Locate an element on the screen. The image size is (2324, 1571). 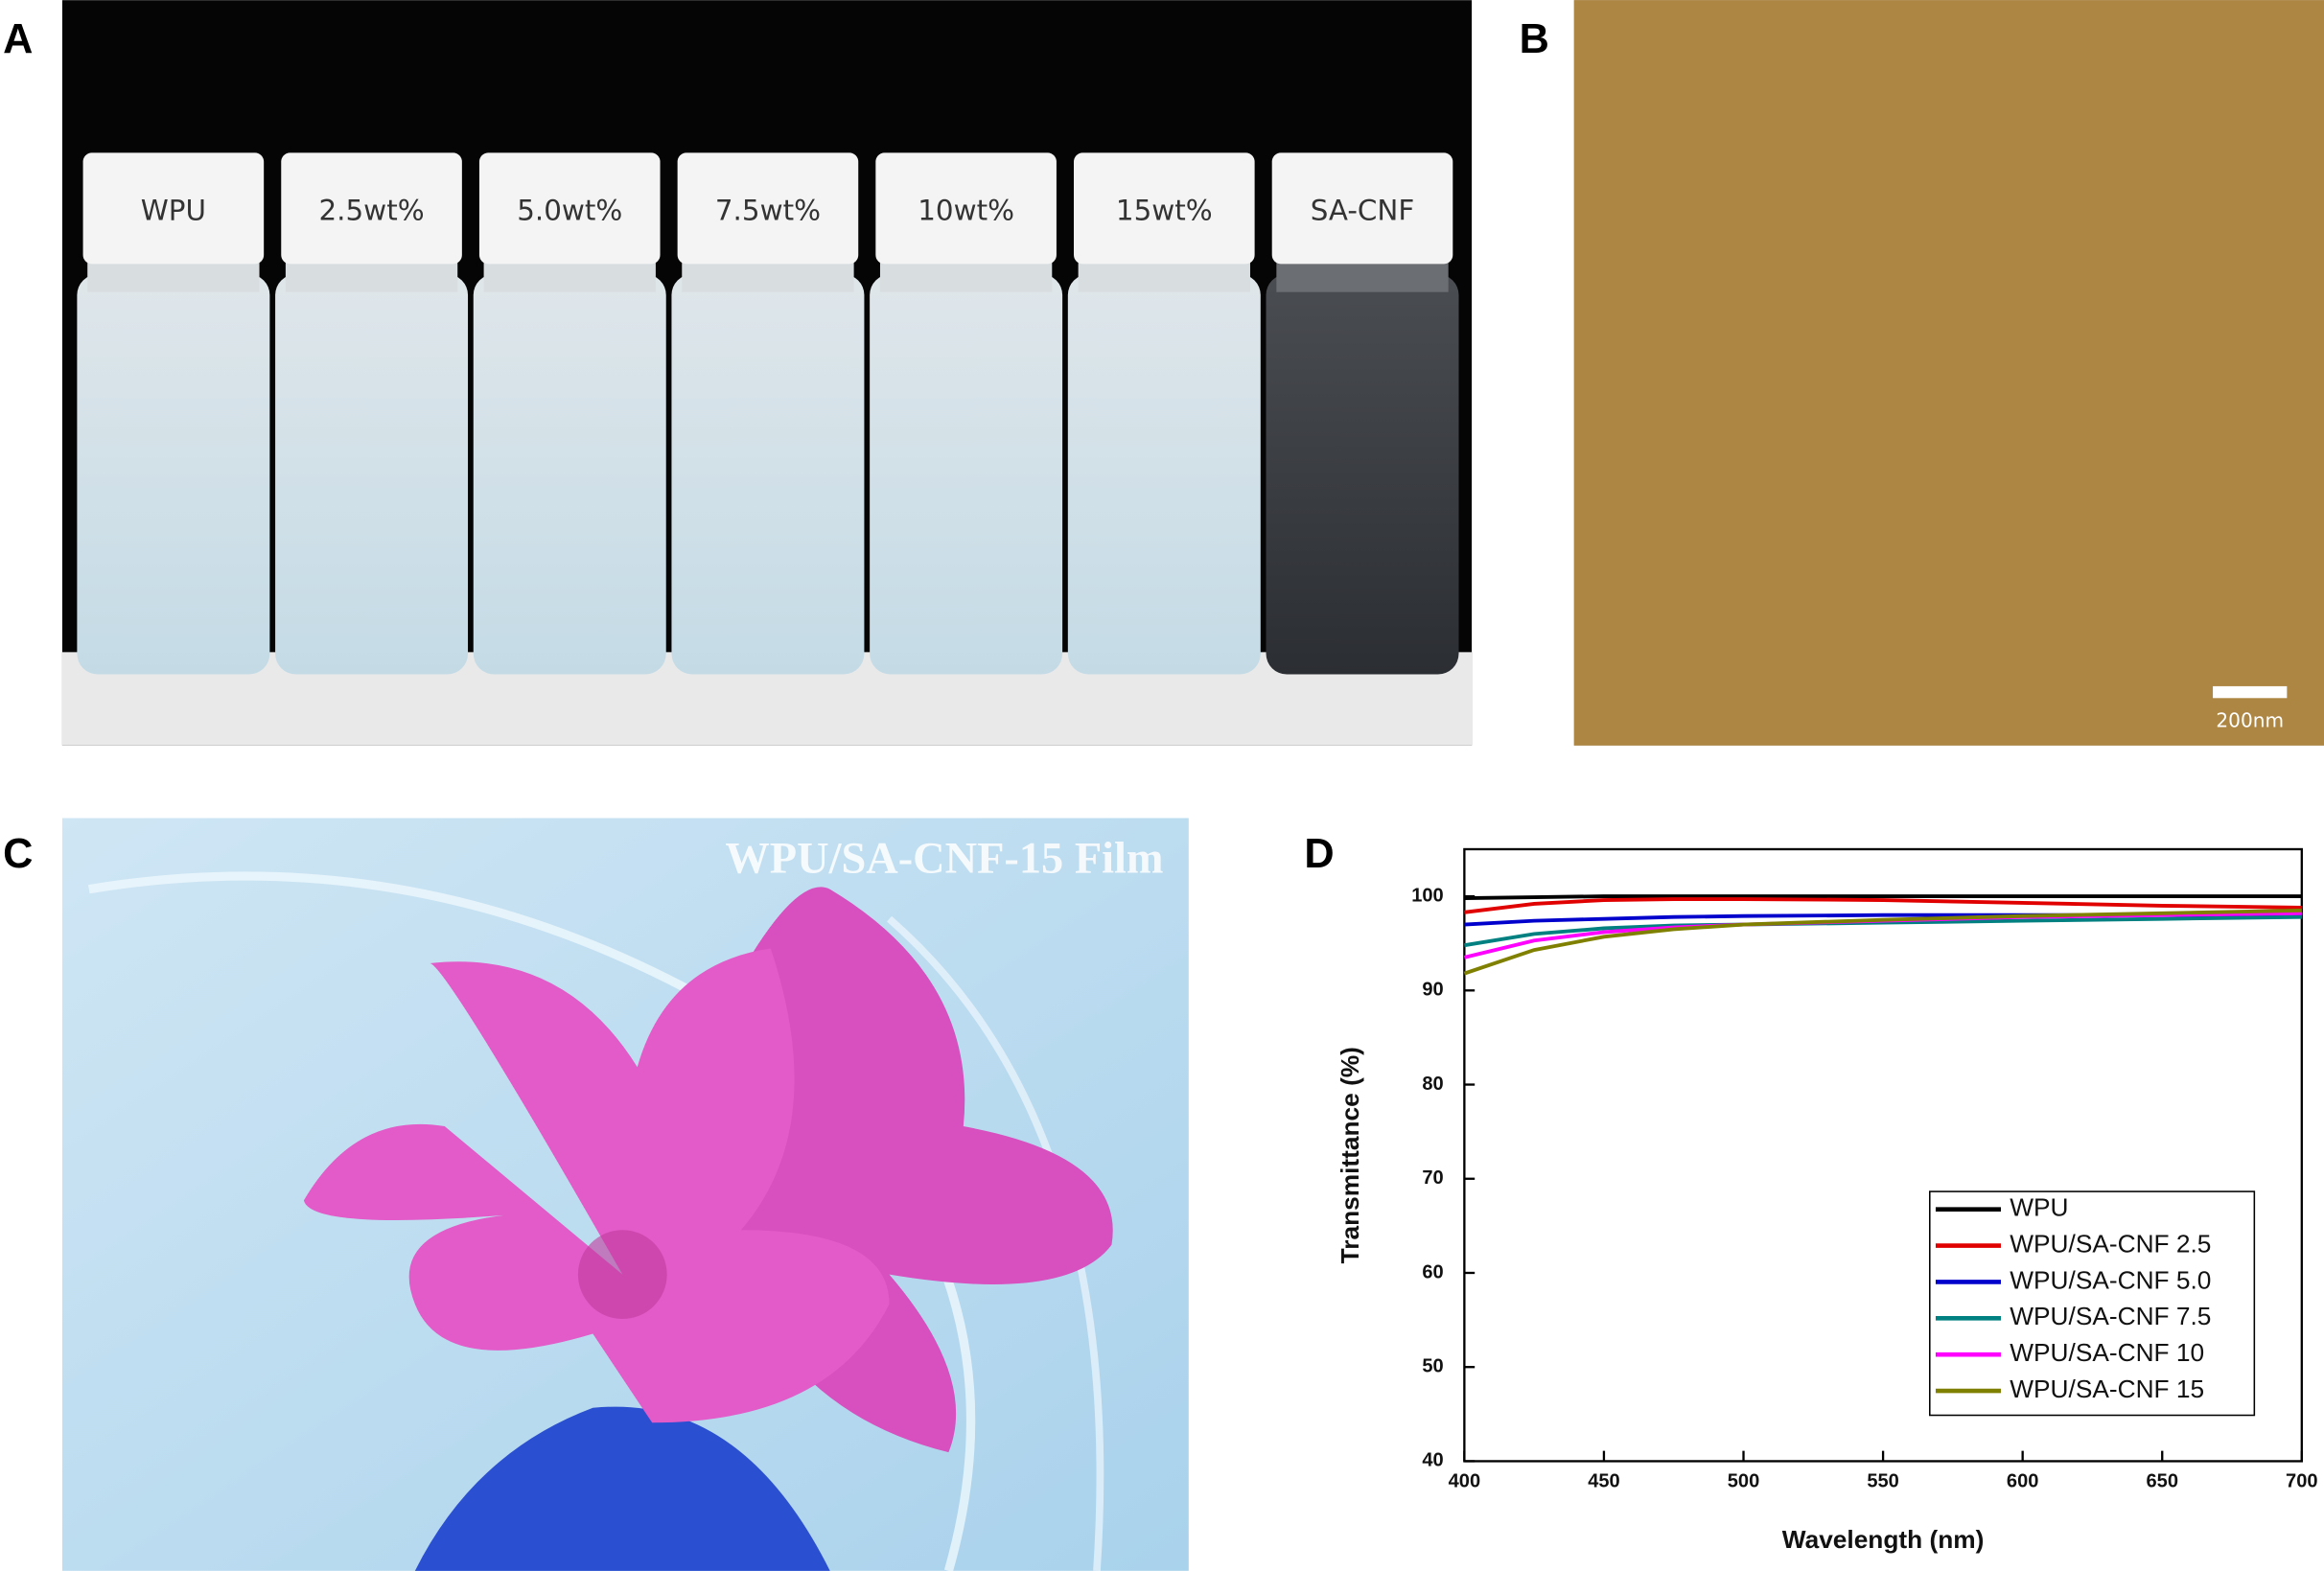
panel-label: A is located at coordinates (18, 39).